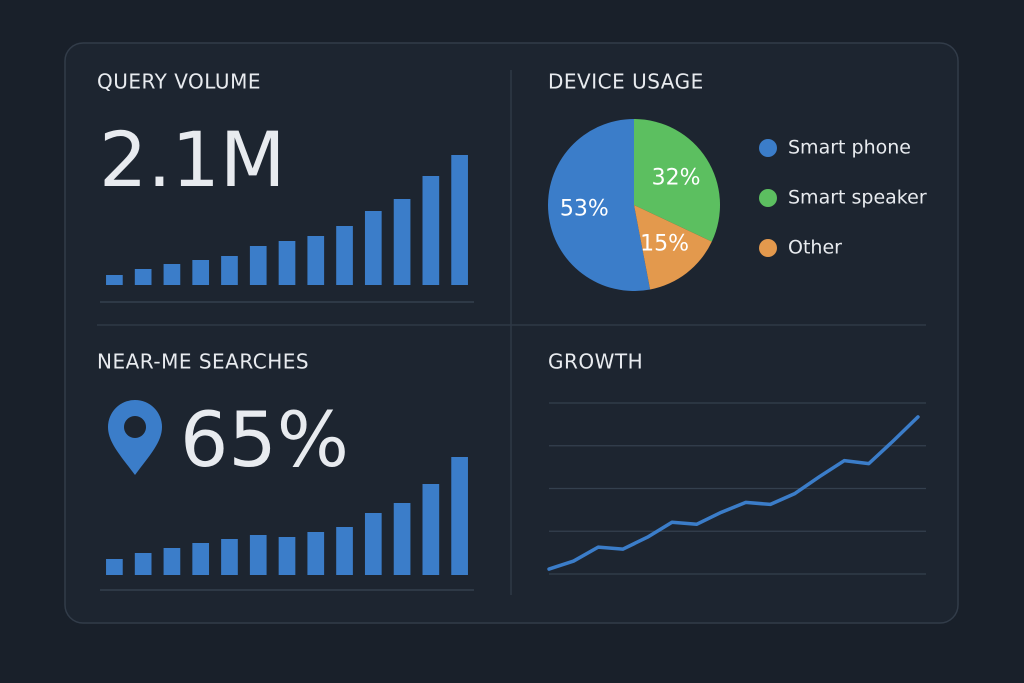  I want to click on kpi-value: 65%, so click(264, 439).